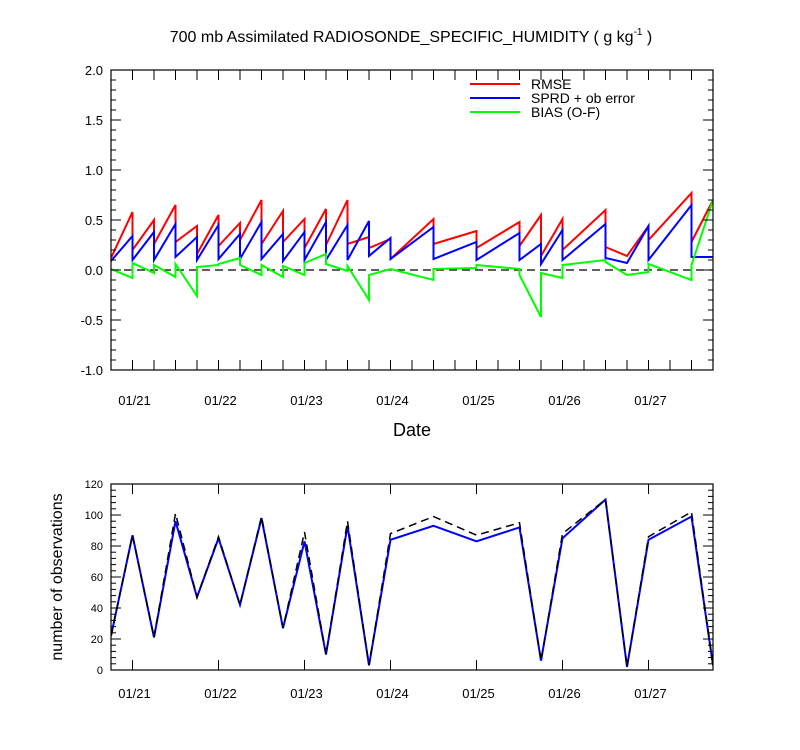 This screenshot has height=750, width=800. I want to click on bottom-ytick-label: 60, so click(97, 578).